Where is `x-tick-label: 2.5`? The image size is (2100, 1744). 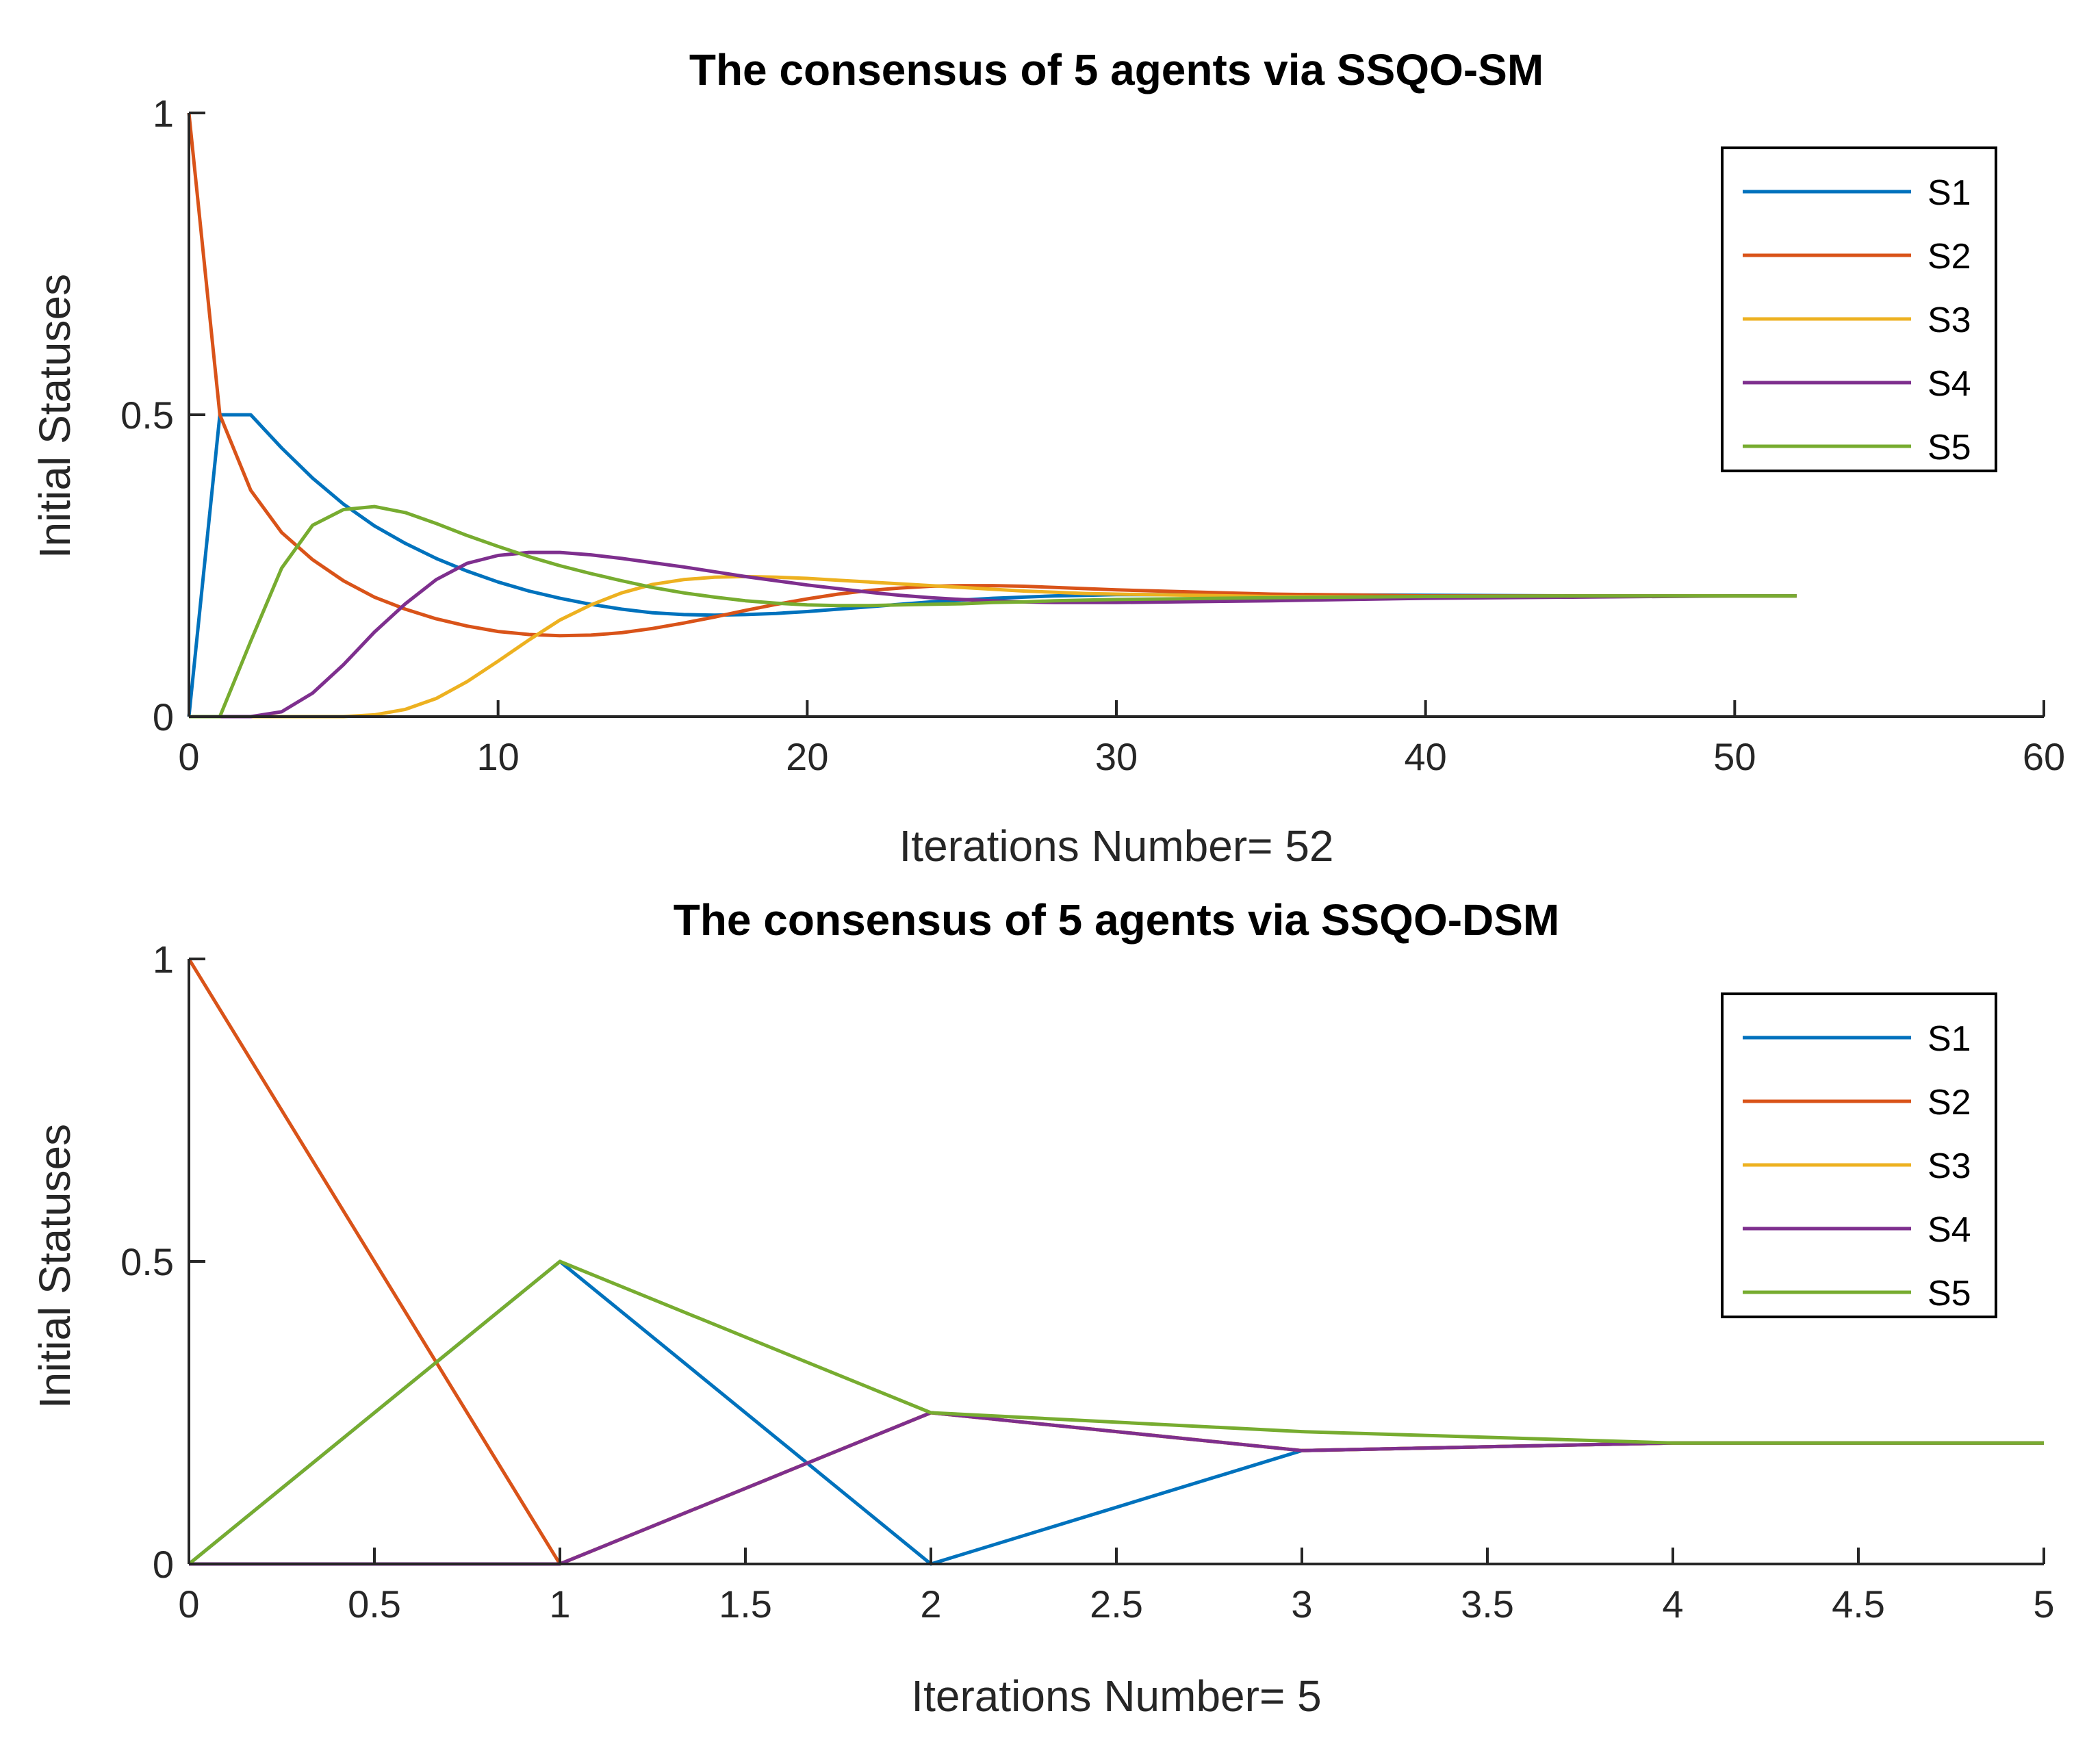
x-tick-label: 2.5 is located at coordinates (1117, 1604).